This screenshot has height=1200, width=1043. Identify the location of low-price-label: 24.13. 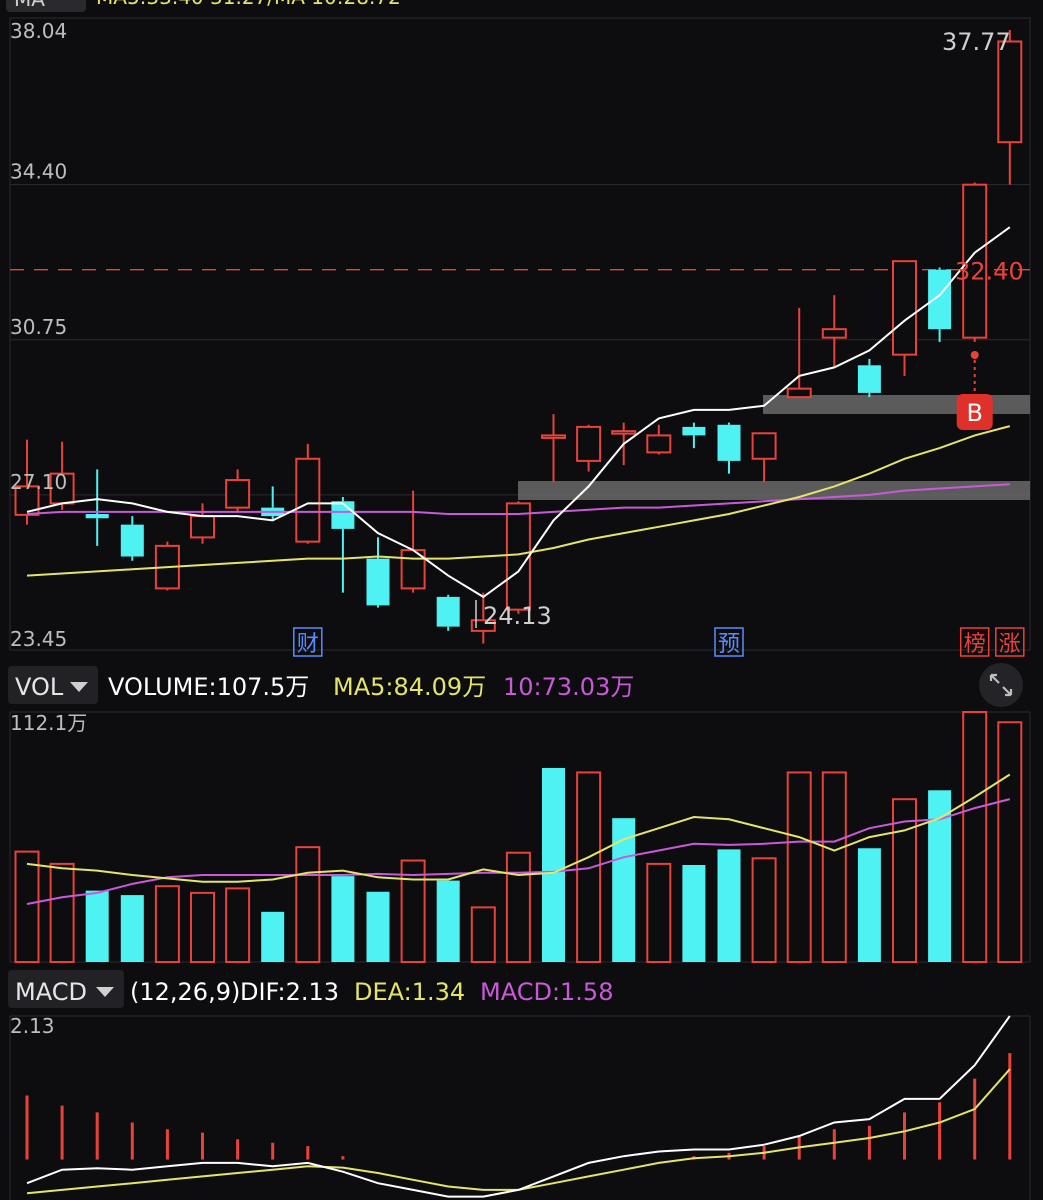
(517, 616).